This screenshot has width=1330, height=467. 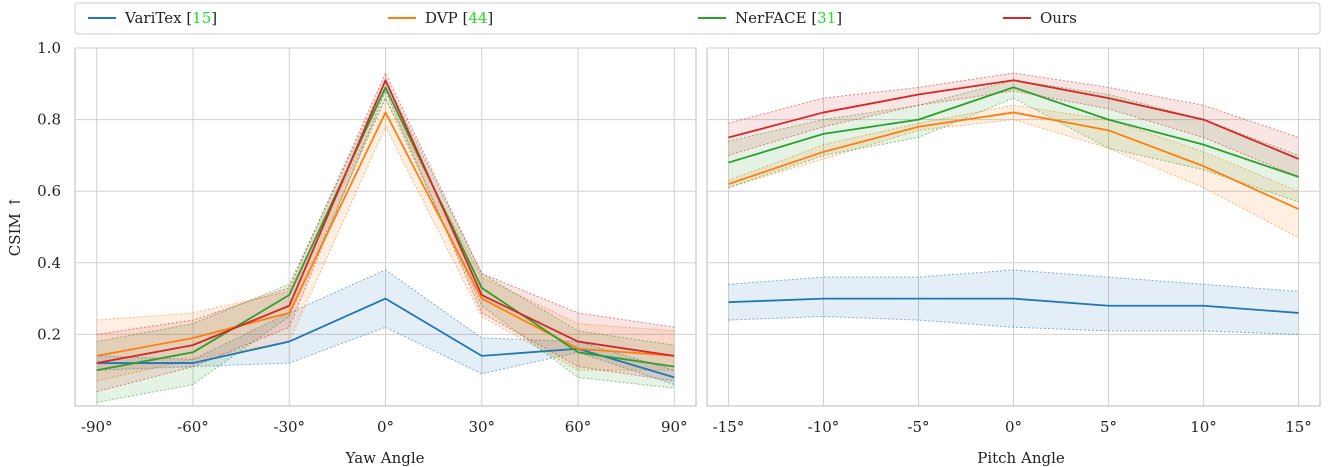 I want to click on pitch-band-lower-ours, so click(x=1013, y=134).